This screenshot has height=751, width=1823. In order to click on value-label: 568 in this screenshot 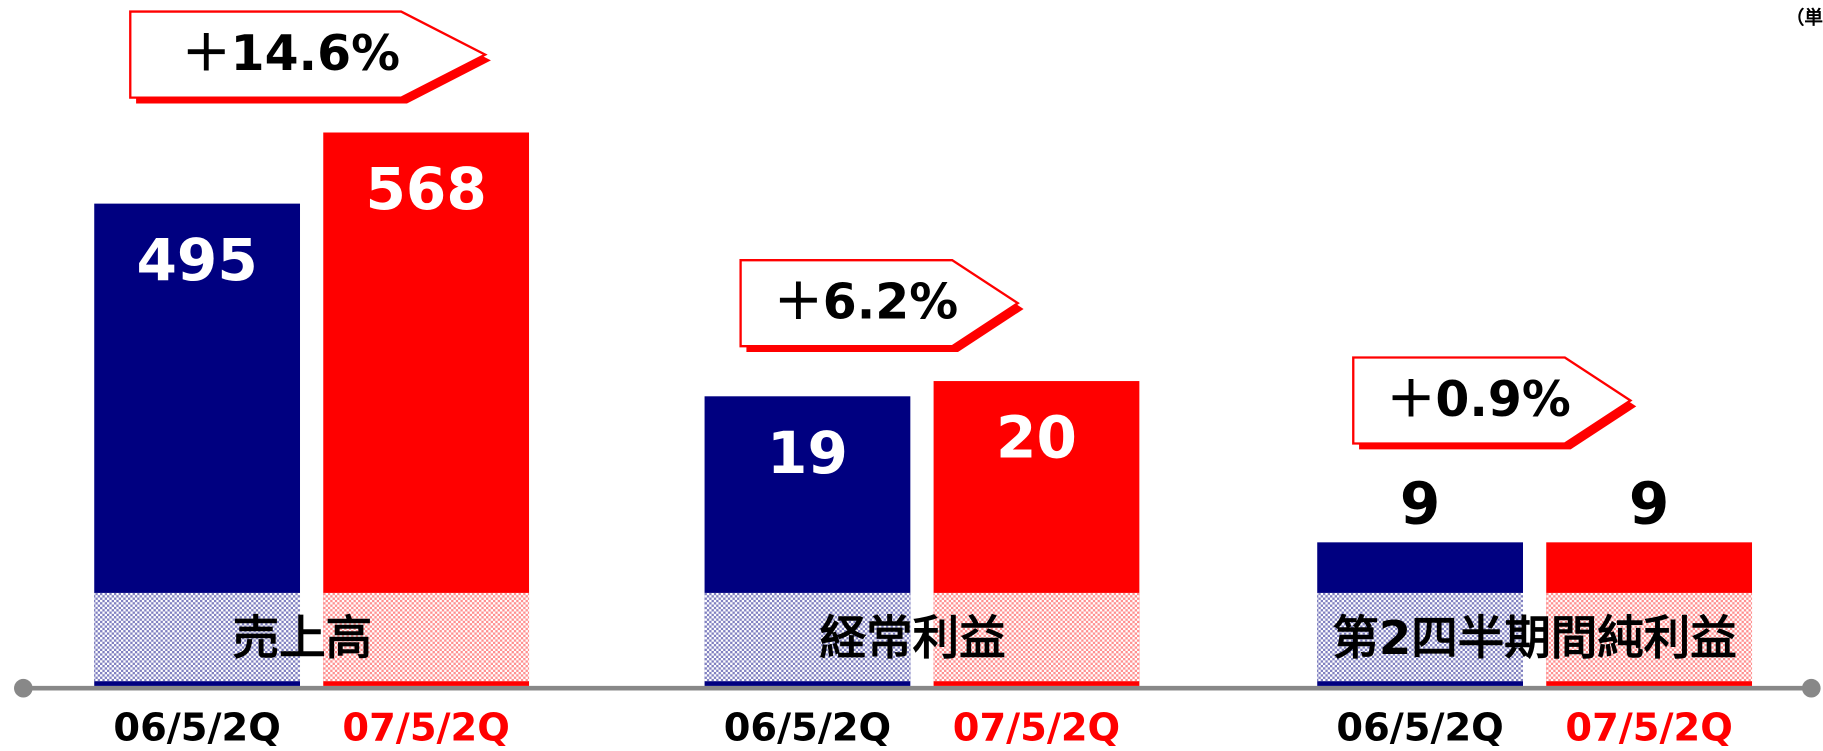, I will do `click(425, 189)`.